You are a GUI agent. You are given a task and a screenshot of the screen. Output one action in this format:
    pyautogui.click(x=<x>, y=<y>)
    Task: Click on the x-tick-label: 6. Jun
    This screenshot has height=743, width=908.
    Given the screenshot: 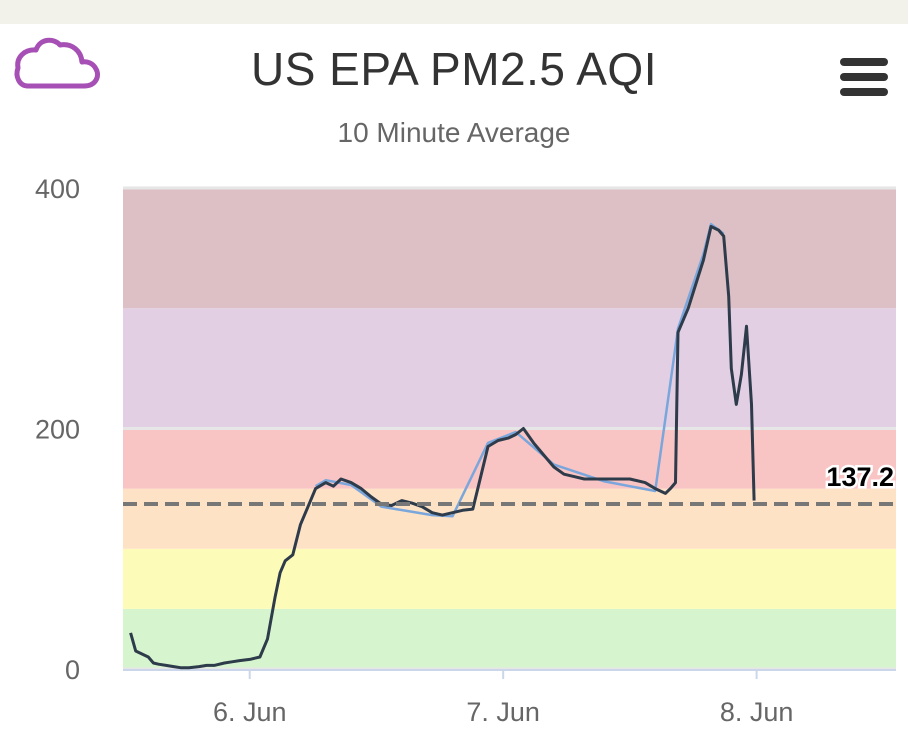 What is the action you would take?
    pyautogui.click(x=250, y=712)
    